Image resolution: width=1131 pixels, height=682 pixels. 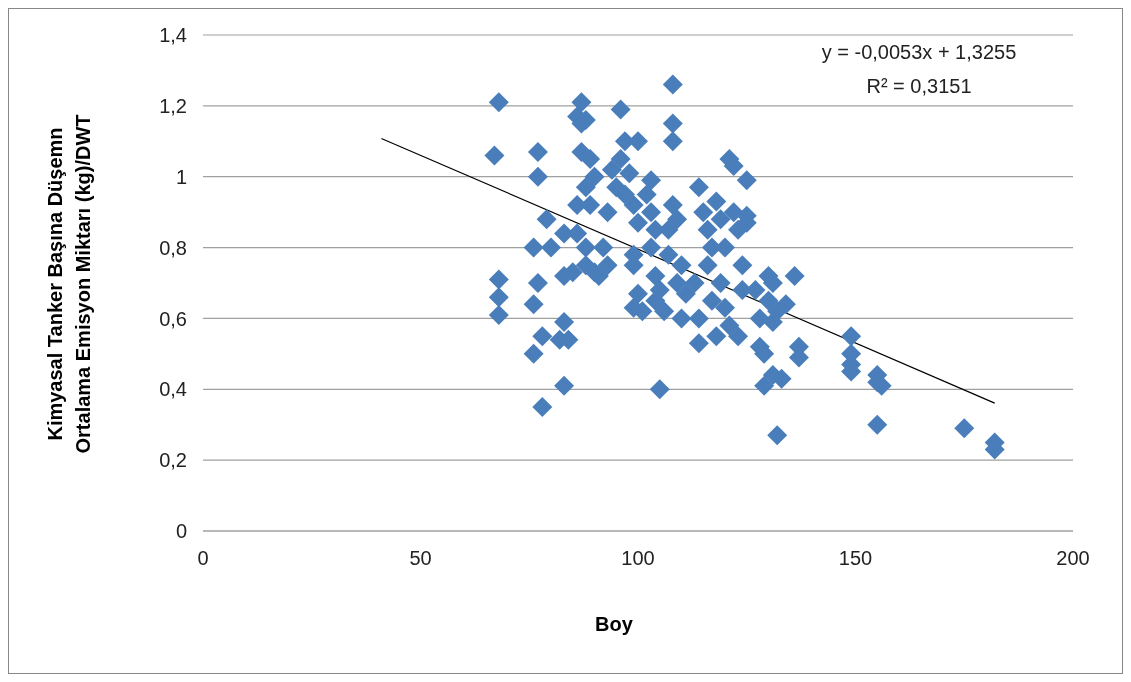 What do you see at coordinates (173, 460) in the screenshot?
I see `y-tick-label: 0,2` at bounding box center [173, 460].